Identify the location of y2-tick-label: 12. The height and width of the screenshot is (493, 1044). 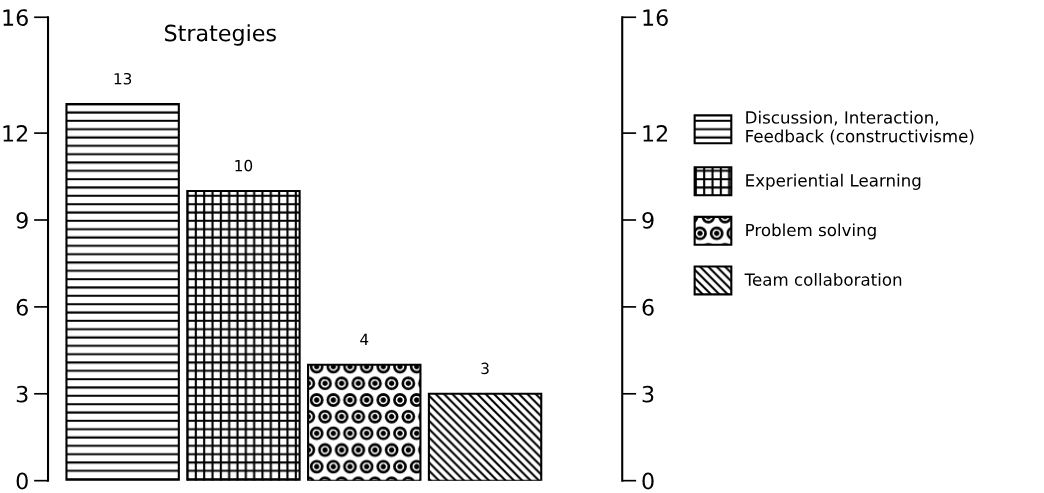
(655, 133).